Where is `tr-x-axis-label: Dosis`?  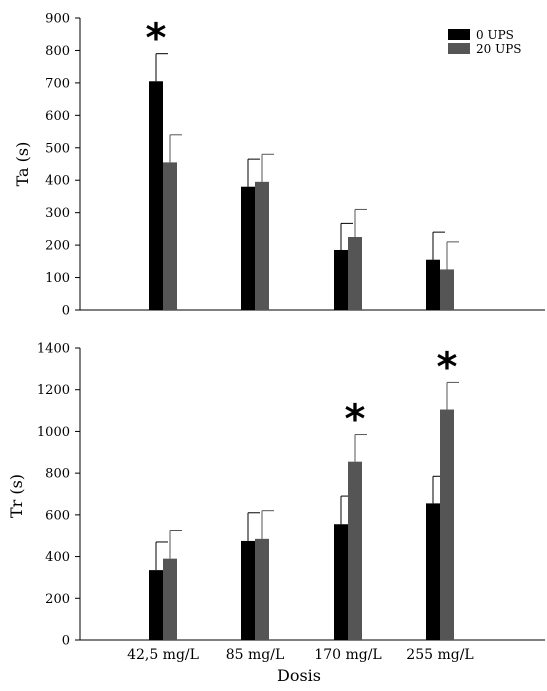 tr-x-axis-label: Dosis is located at coordinates (299, 675).